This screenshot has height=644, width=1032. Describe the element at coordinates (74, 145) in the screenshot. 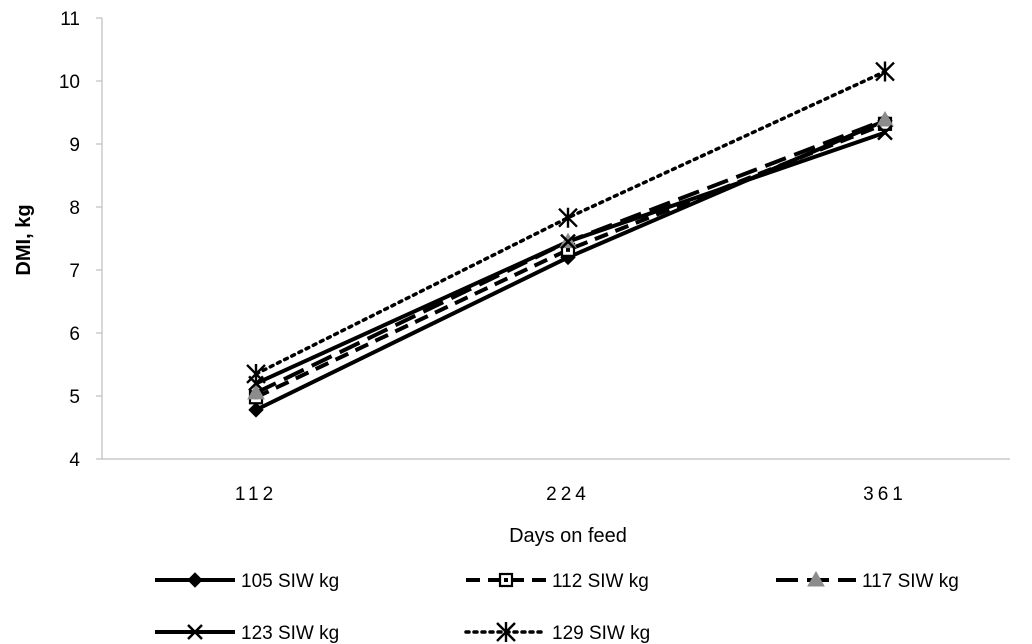

I see `y-tick-label: 9` at that location.